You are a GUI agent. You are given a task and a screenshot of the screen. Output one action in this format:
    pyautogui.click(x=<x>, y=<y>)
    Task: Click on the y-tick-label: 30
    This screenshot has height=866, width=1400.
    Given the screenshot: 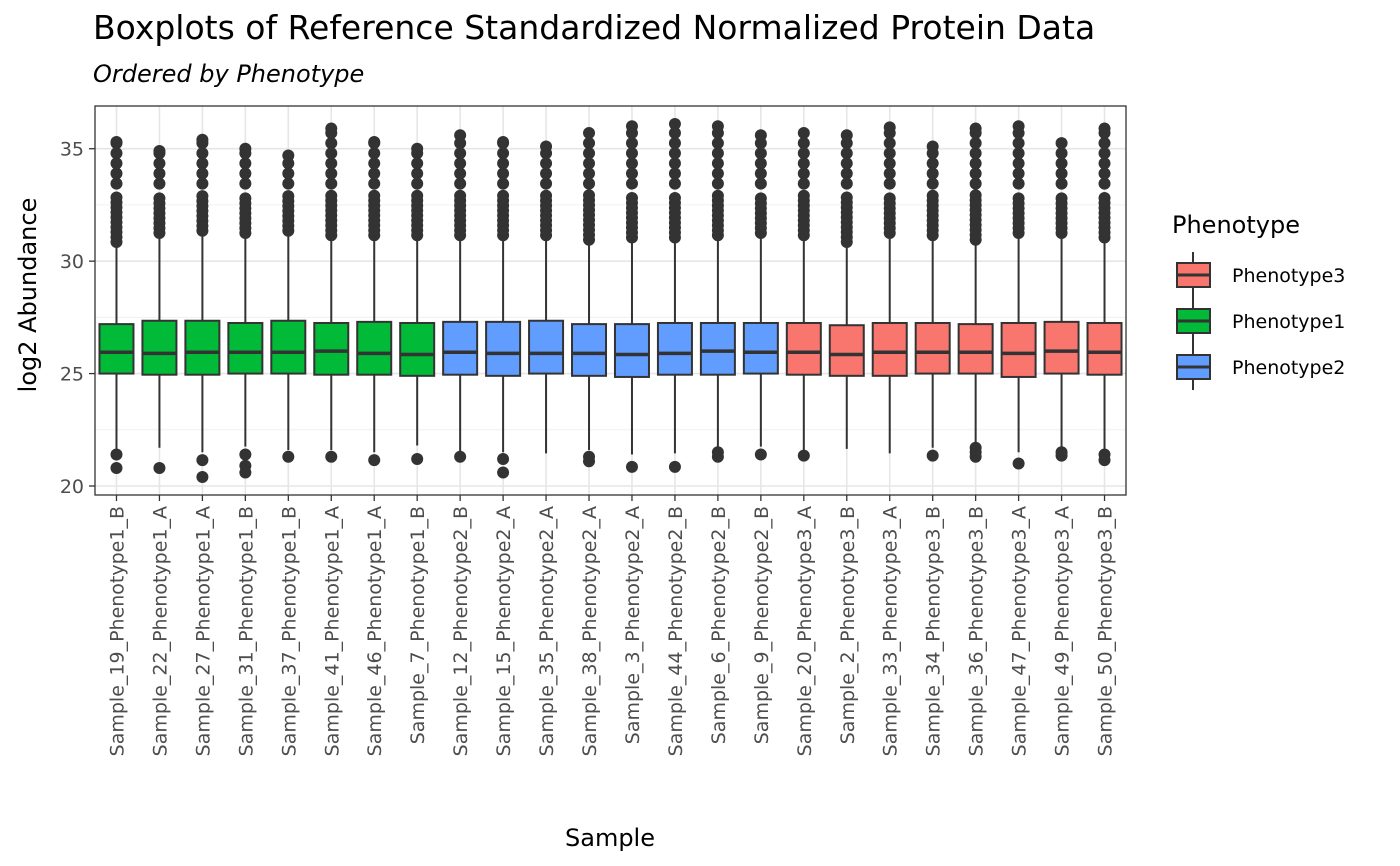 What is the action you would take?
    pyautogui.click(x=72, y=262)
    